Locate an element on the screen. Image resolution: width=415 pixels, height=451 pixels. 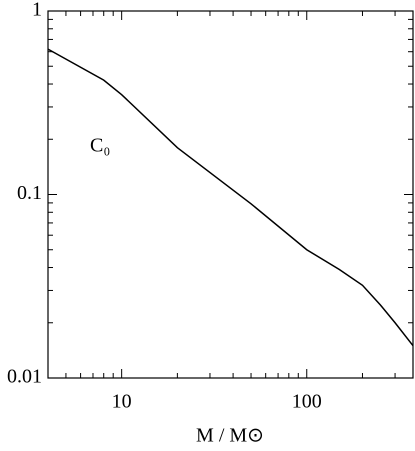
x-tick-label: 10 is located at coordinates (122, 402).